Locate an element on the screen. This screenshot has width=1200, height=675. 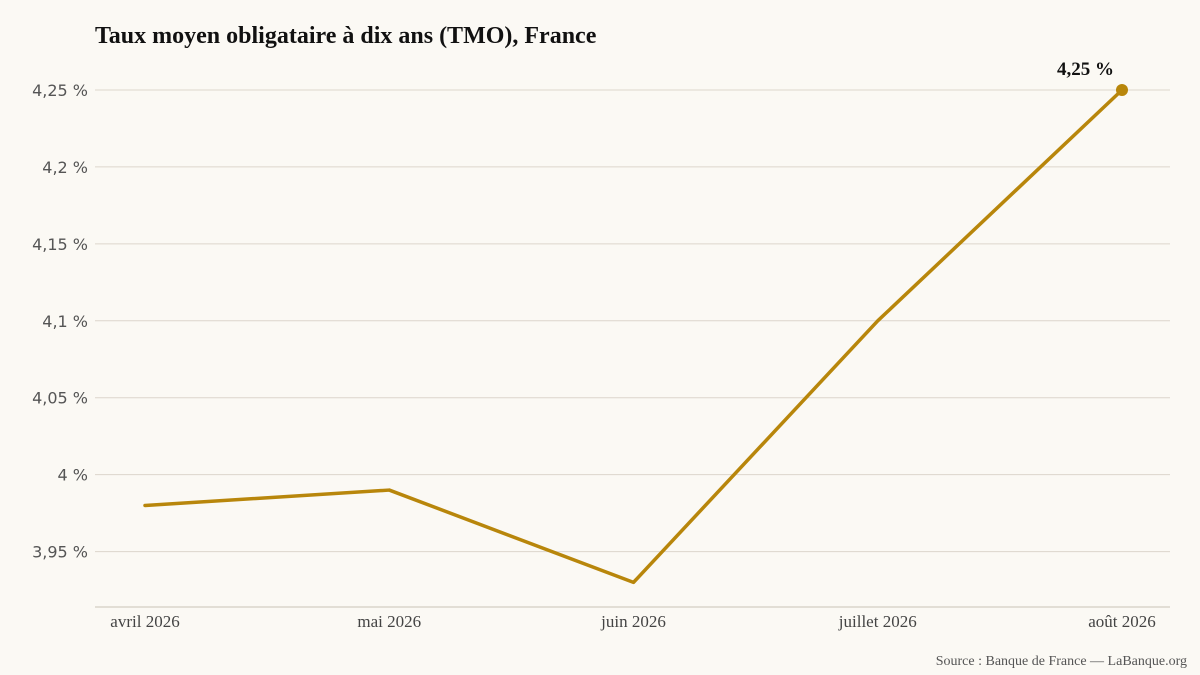
x-tick-label: mai 2026 is located at coordinates (389, 621).